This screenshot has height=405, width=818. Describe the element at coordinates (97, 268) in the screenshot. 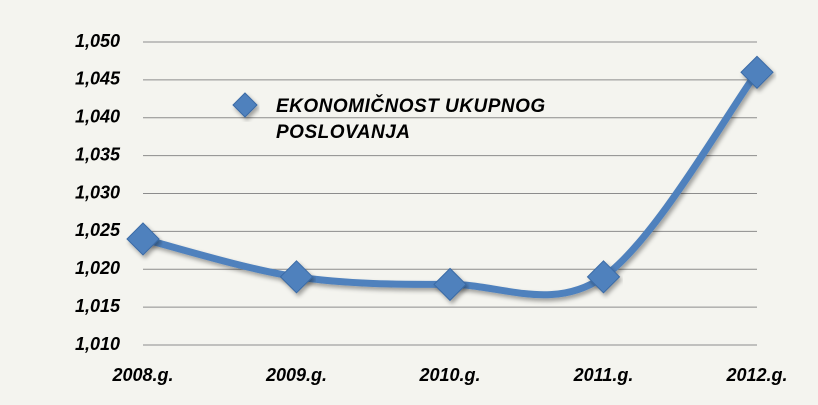

I see `y-tick-label: 1,020` at that location.